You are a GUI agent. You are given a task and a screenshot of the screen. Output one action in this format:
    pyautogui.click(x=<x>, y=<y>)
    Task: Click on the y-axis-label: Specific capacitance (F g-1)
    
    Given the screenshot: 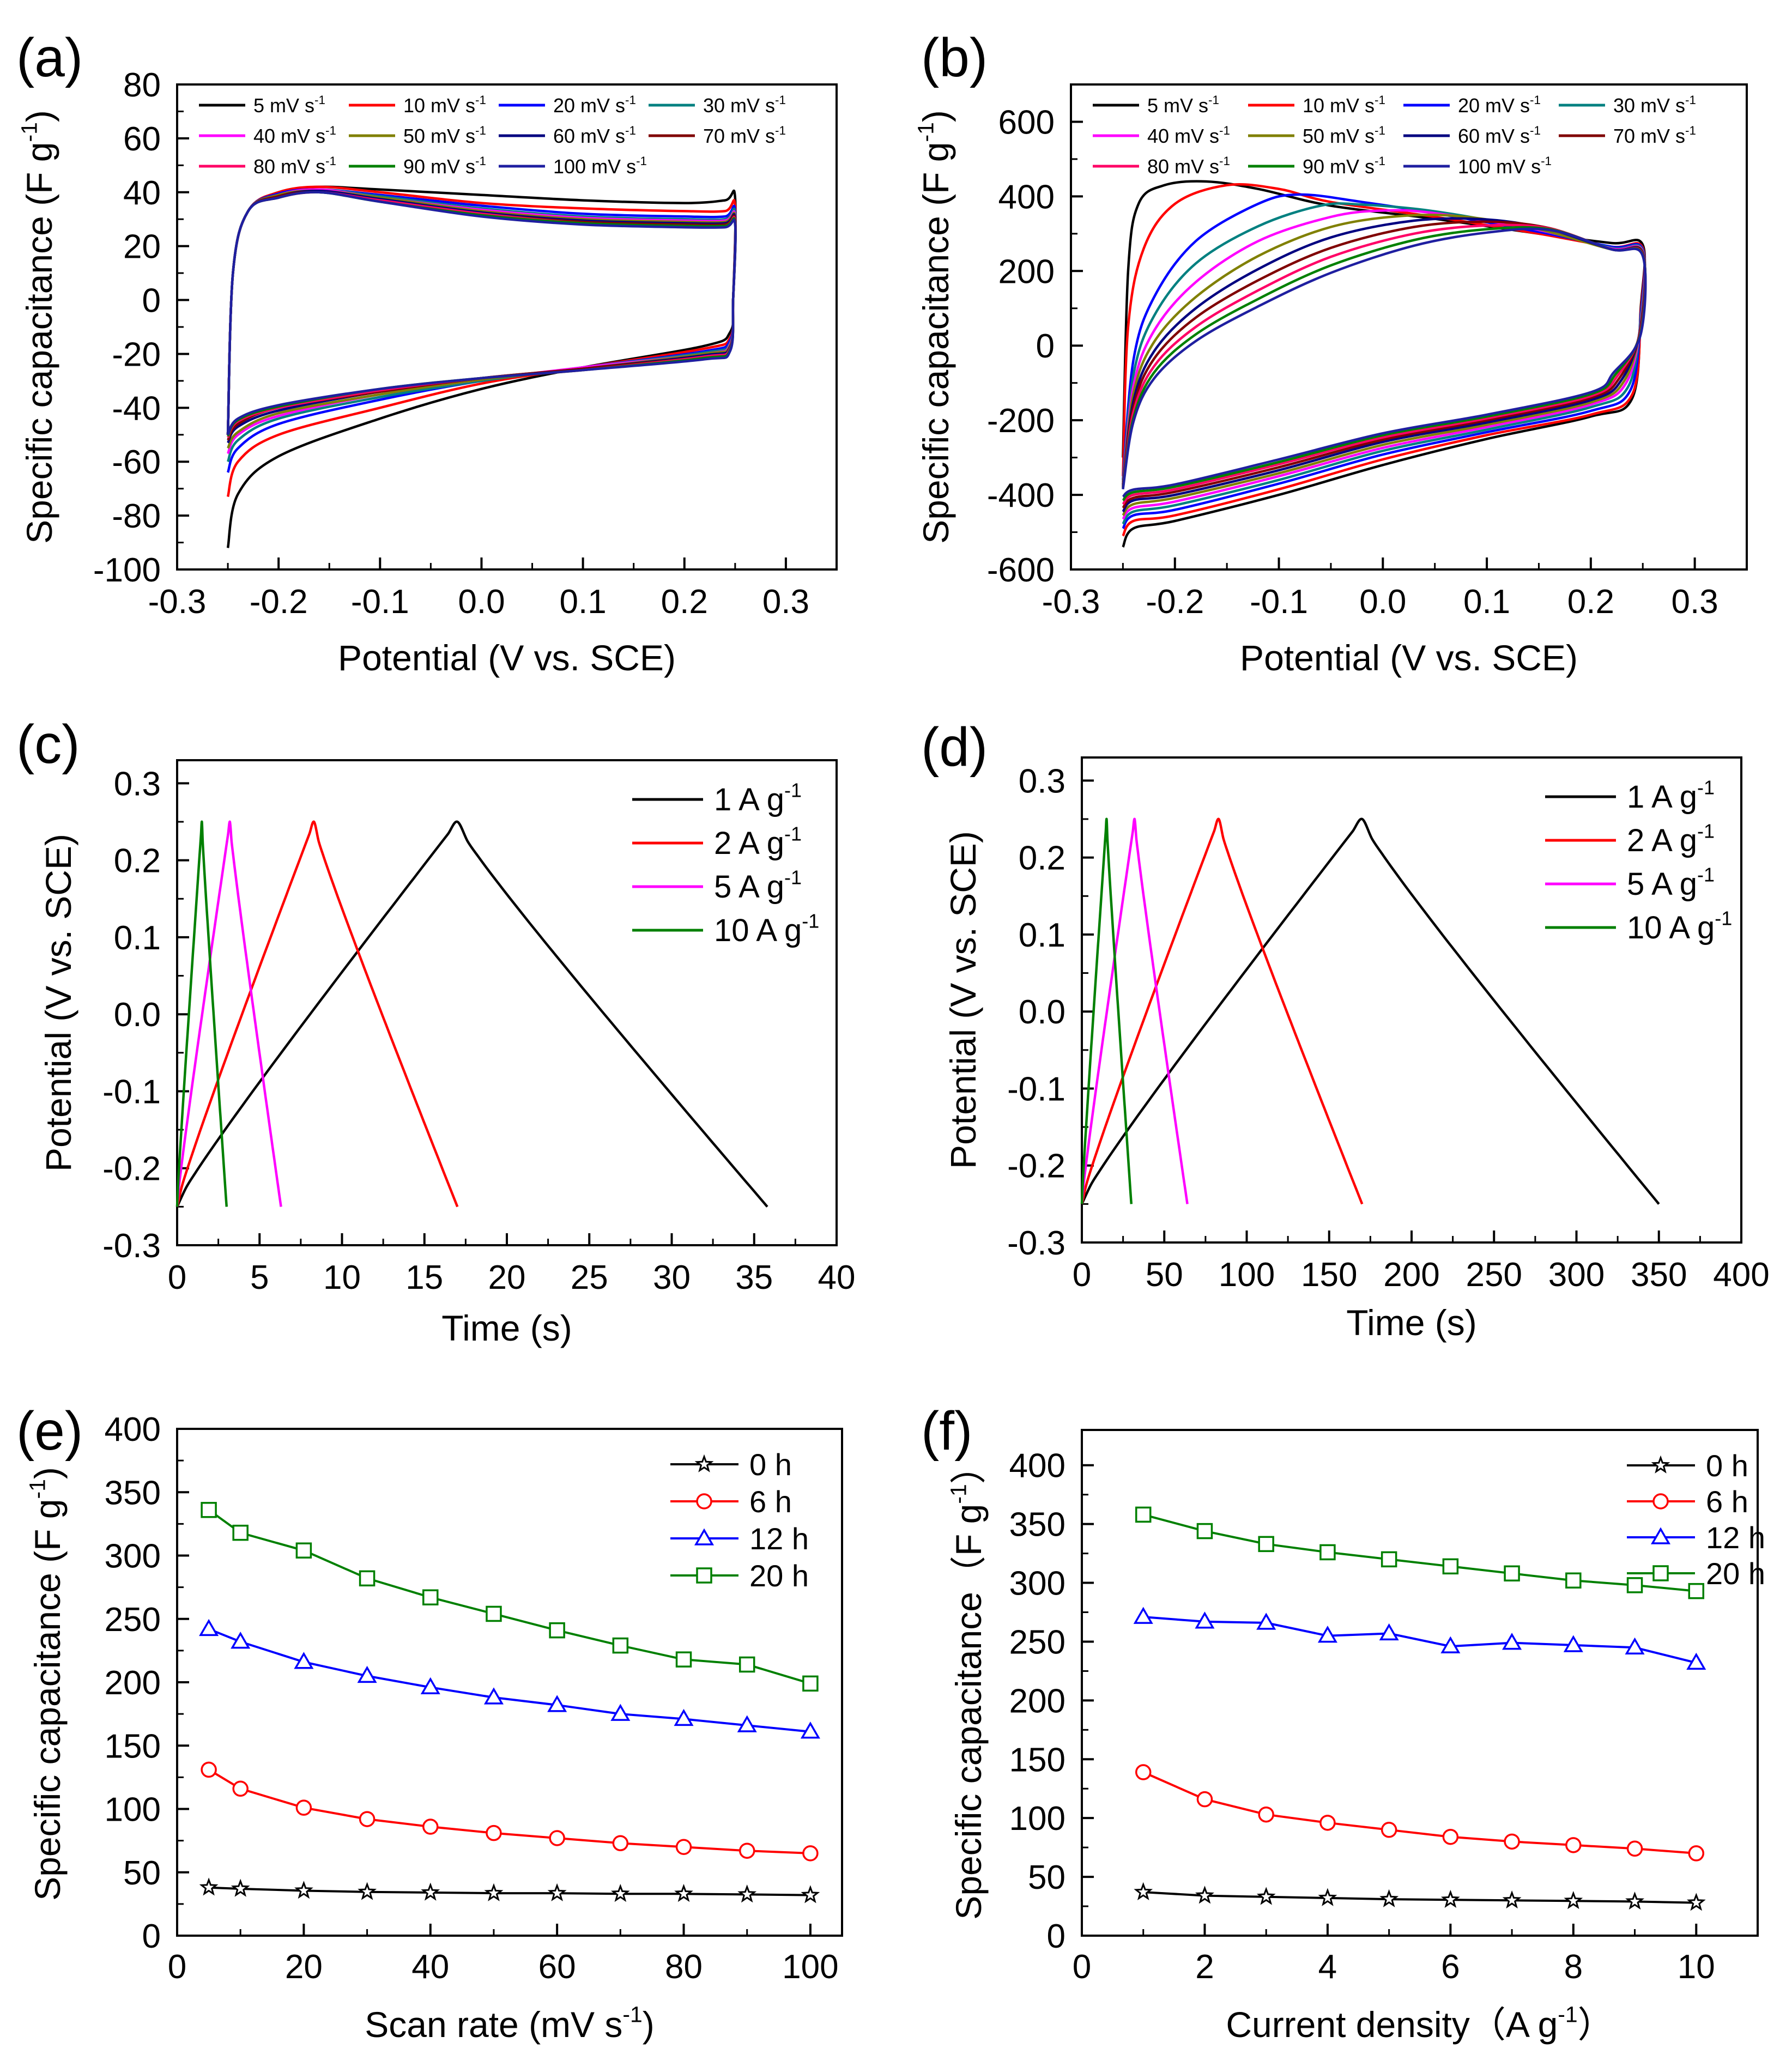 What is the action you would take?
    pyautogui.click(x=46, y=1684)
    